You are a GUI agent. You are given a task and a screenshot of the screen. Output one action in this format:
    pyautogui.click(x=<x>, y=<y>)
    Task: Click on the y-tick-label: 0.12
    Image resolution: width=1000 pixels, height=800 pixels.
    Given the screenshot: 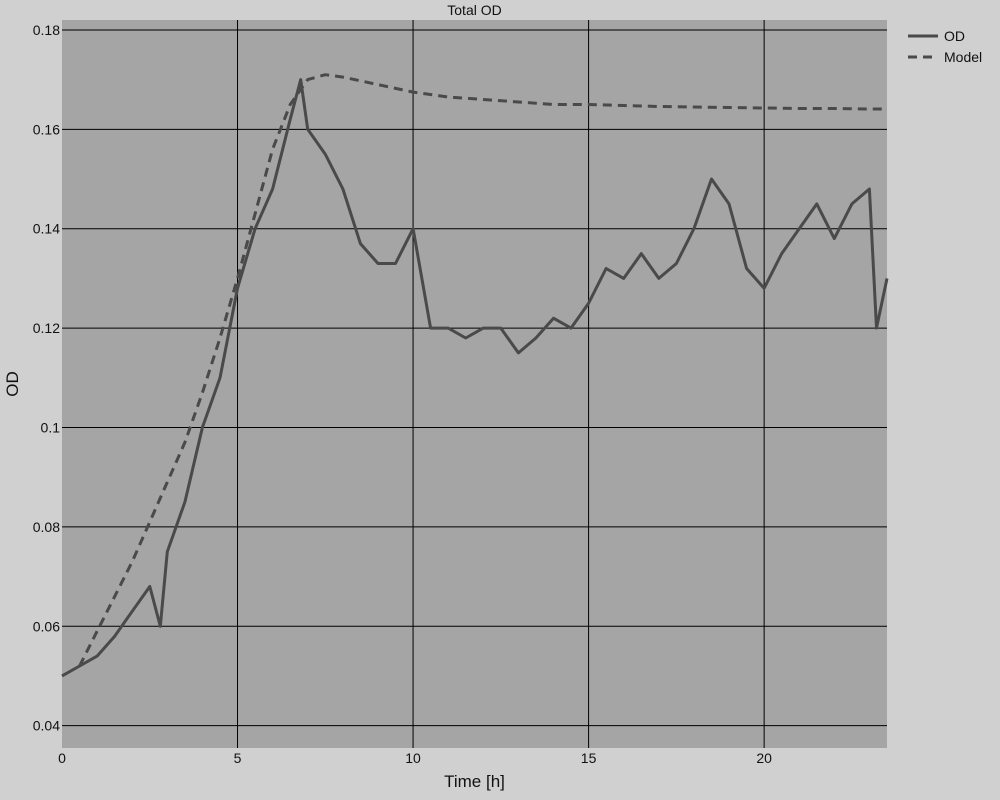 What is the action you would take?
    pyautogui.click(x=46, y=328)
    